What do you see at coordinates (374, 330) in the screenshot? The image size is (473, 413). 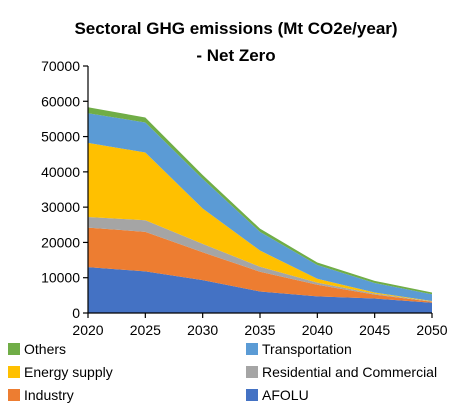 I see `x-tick-label: 2045` at bounding box center [374, 330].